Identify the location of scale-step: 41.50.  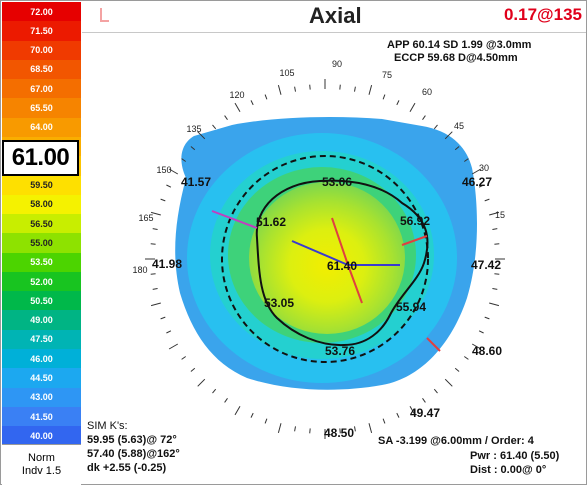
(41, 416).